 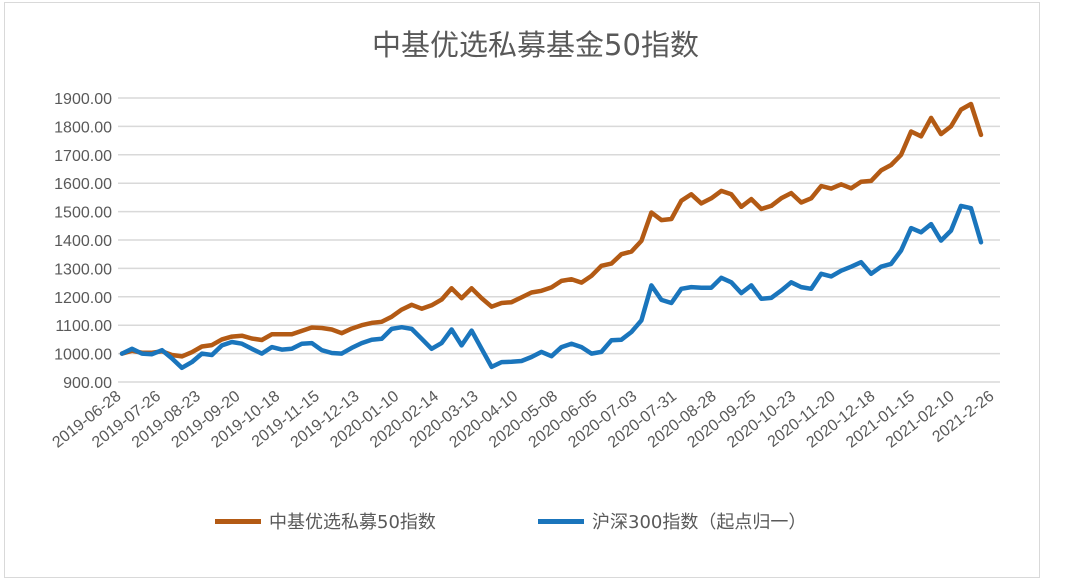 I want to click on y-tick-label: 1600.00, so click(x=83, y=184).